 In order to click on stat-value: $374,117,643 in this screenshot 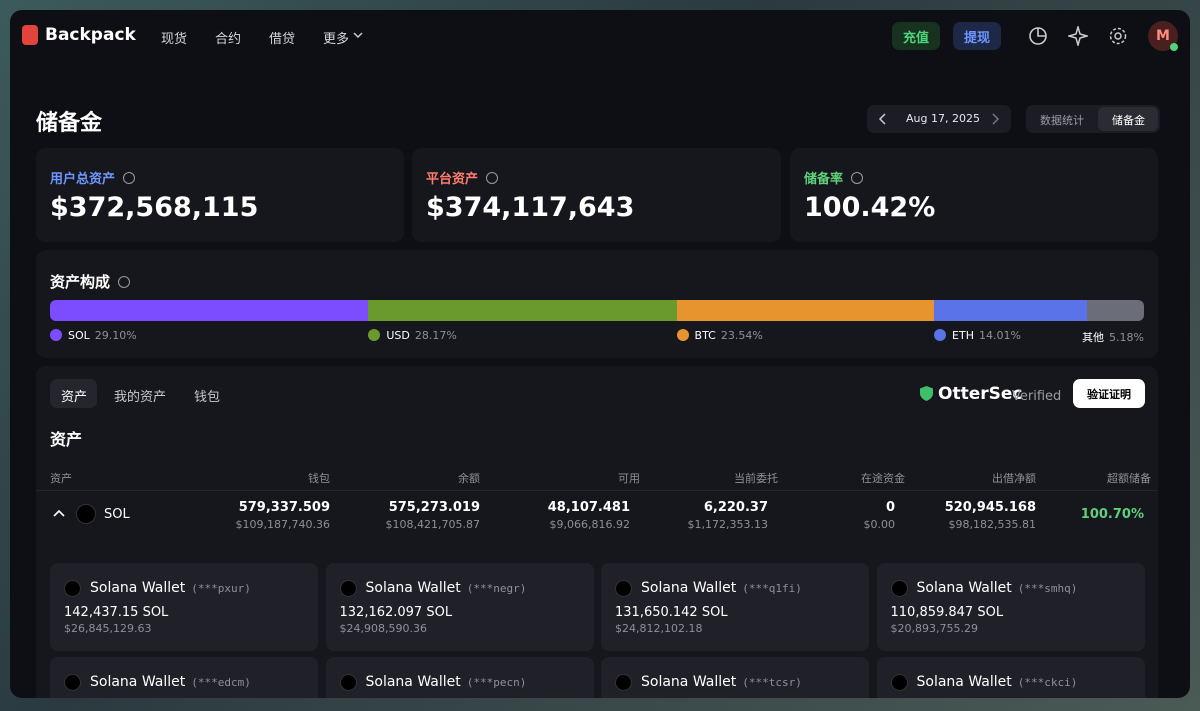, I will do `click(530, 207)`.